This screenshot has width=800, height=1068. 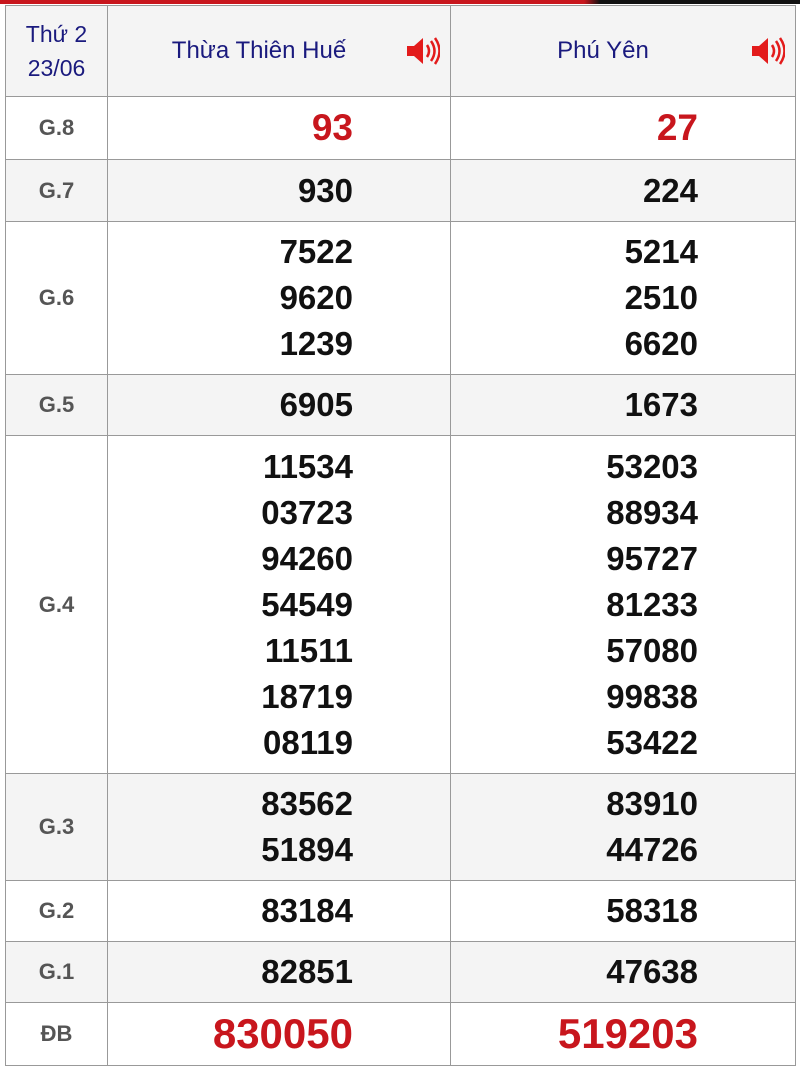 I want to click on province-header-hue: Thừa Thiên Huế, so click(x=279, y=51).